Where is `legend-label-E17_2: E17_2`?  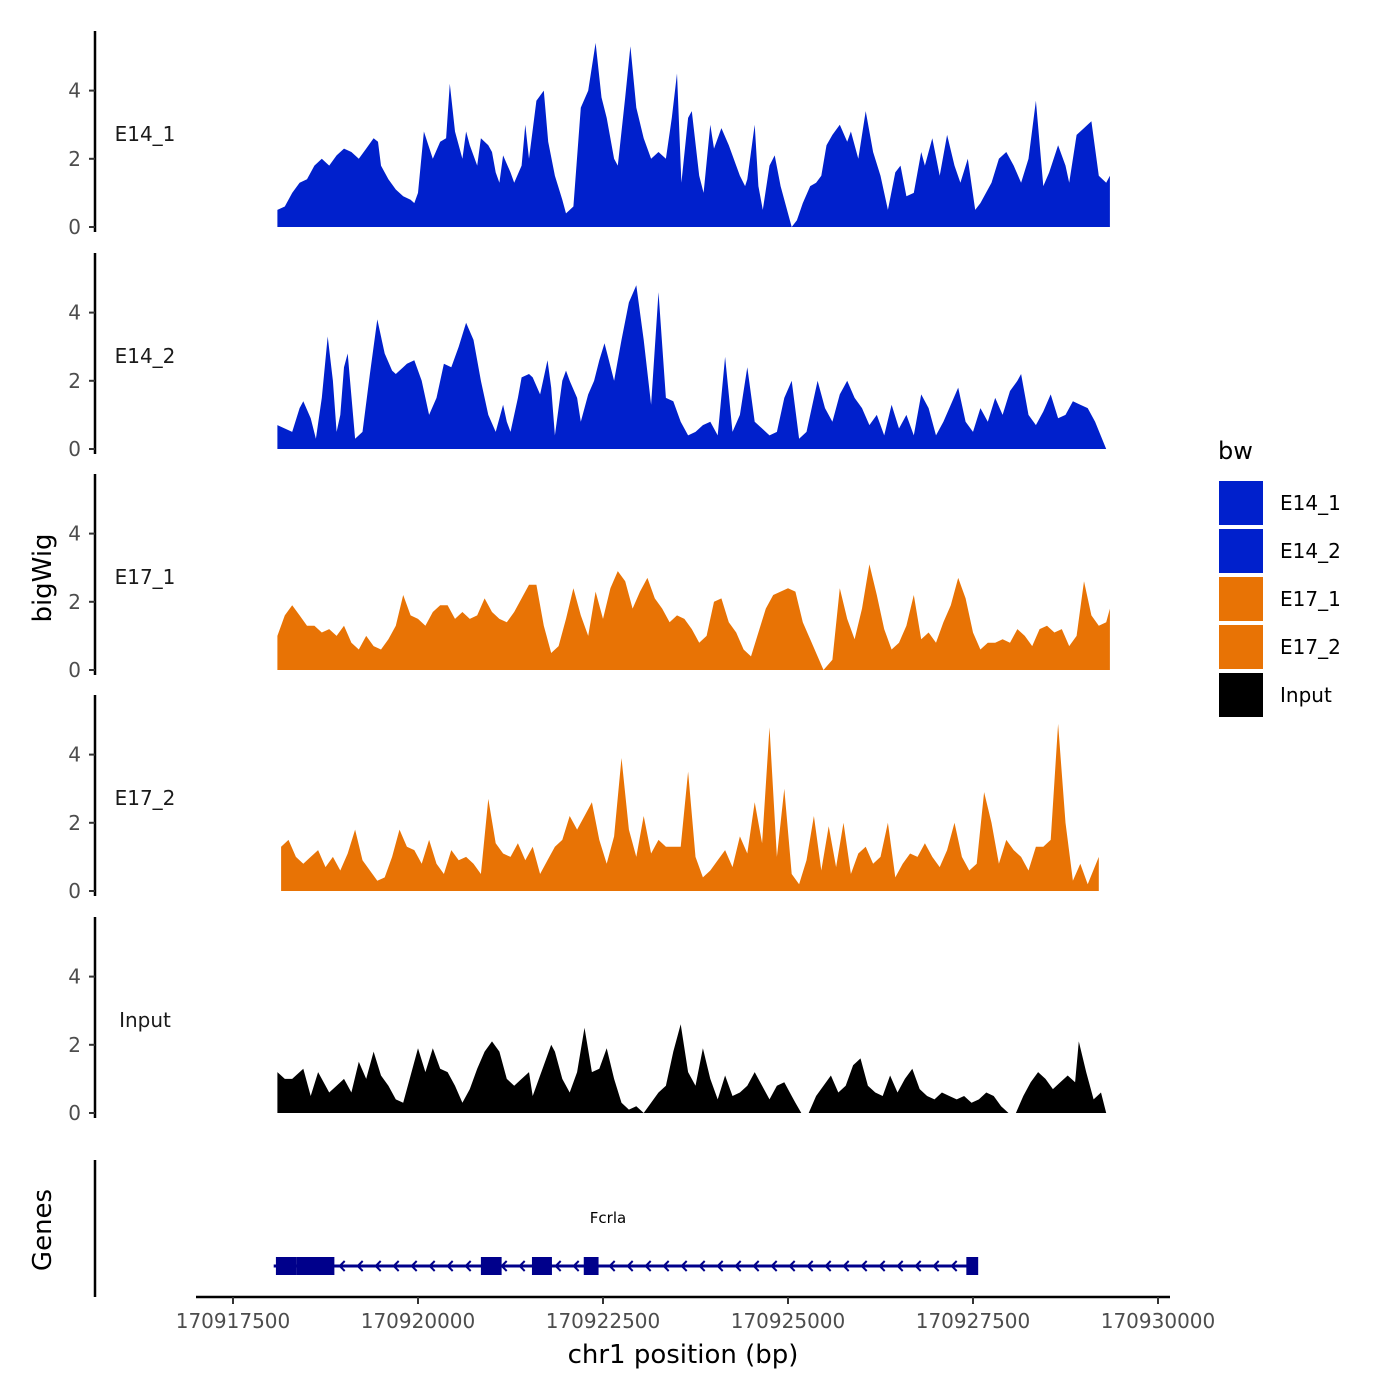
legend-label-E17_2: E17_2 is located at coordinates (1310, 647).